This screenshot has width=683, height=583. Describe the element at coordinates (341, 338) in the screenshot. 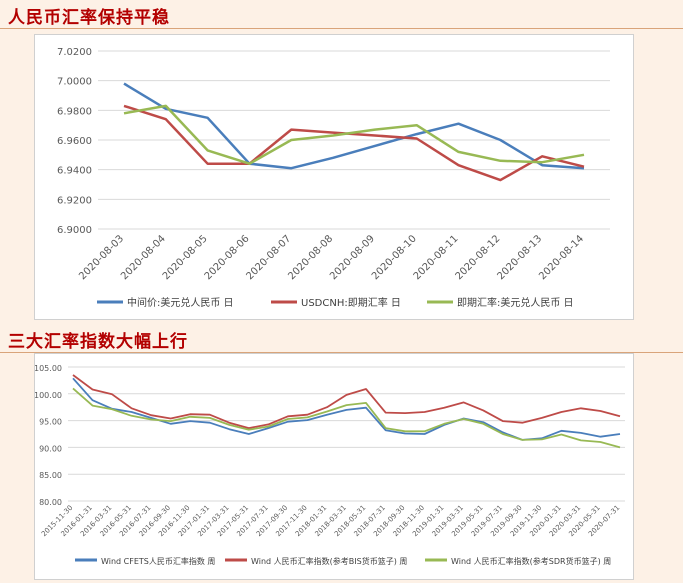

I see `section-header: 三大汇率指数大幅上行` at that location.